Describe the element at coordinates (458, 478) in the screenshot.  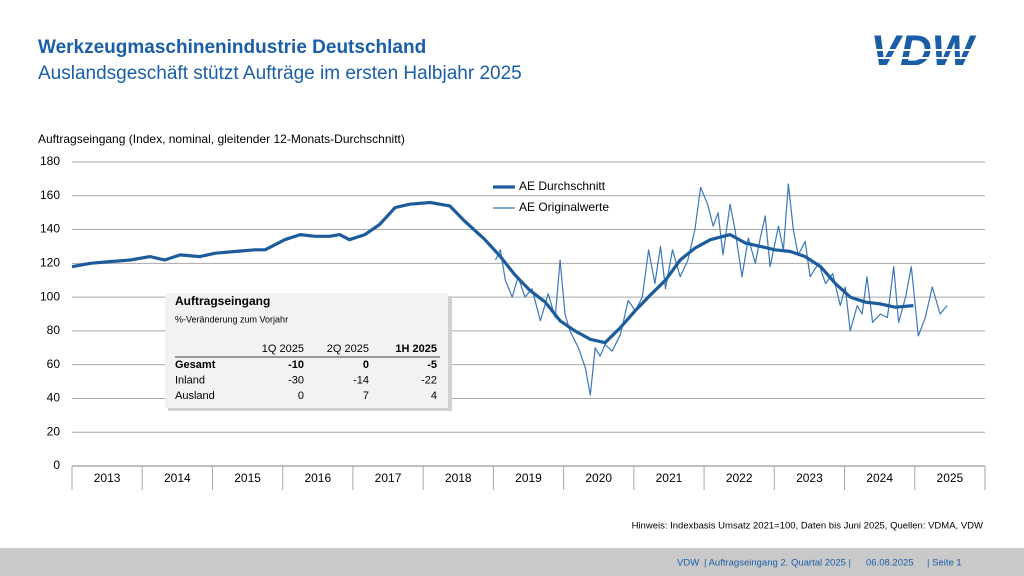
I see `x-tick-label: 2018` at that location.